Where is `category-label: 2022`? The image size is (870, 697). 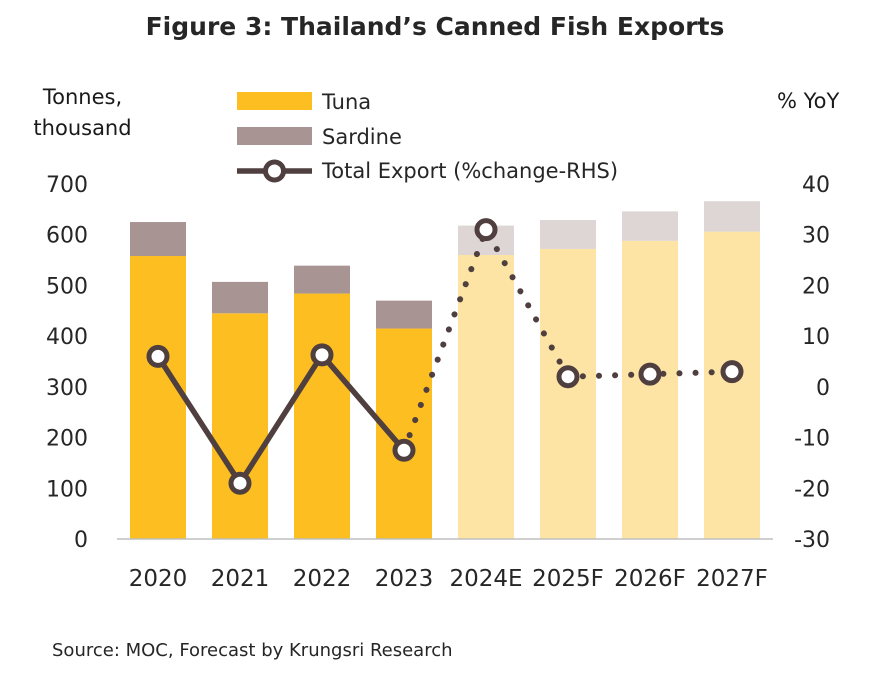
category-label: 2022 is located at coordinates (322, 579).